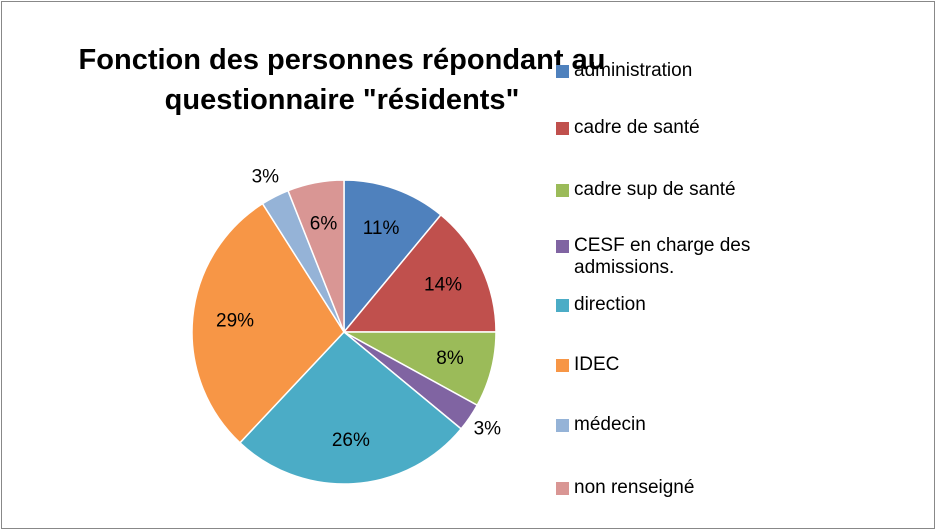 The width and height of the screenshot is (936, 530). What do you see at coordinates (610, 304) in the screenshot?
I see `legend-label: direction` at bounding box center [610, 304].